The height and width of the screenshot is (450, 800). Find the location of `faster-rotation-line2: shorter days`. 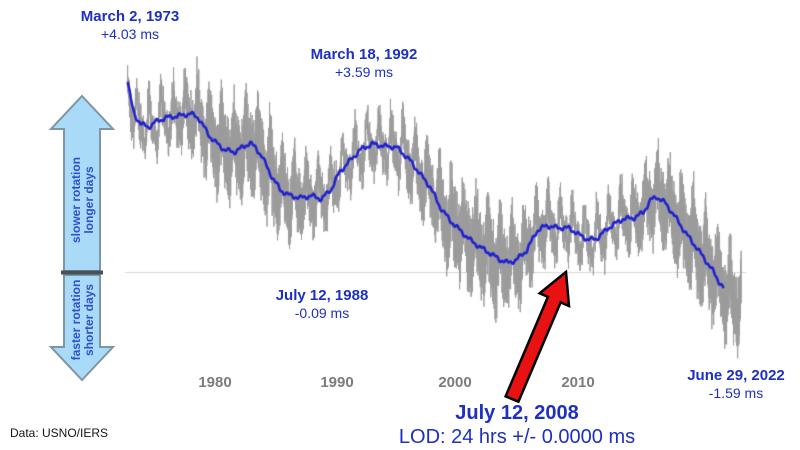

faster-rotation-line2: shorter days is located at coordinates (89, 320).